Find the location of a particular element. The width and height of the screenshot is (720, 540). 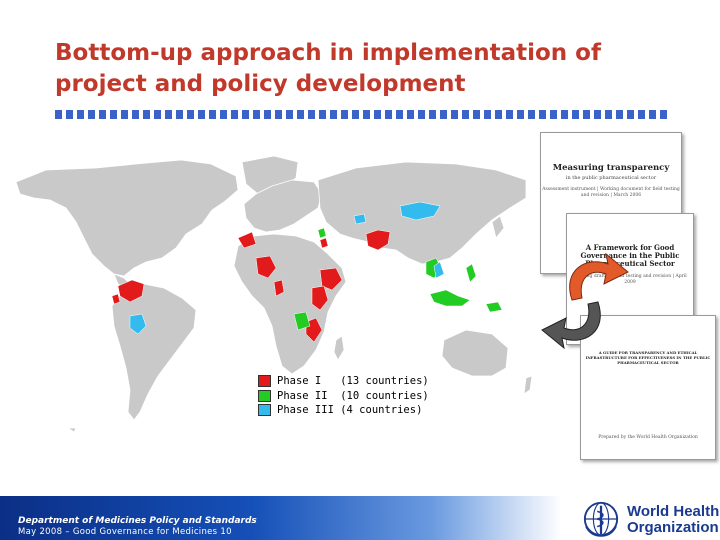

country-phase-2-philippines is located at coordinates (471, 273).